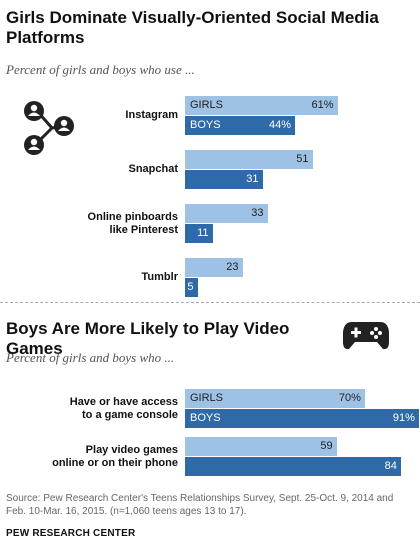 The height and width of the screenshot is (557, 420). I want to click on boys-value-label: 11, so click(203, 233).